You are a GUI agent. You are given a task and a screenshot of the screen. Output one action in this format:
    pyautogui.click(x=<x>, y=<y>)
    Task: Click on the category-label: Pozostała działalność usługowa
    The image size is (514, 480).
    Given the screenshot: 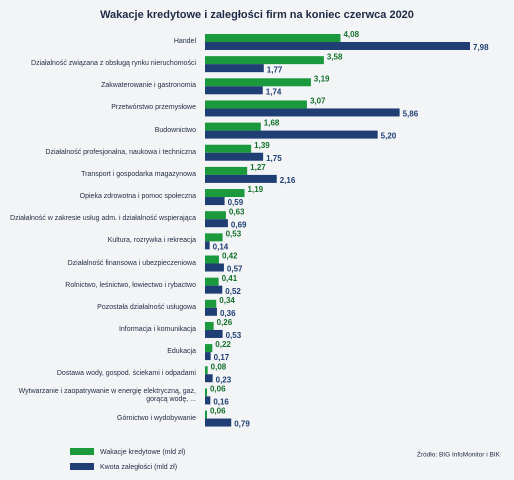 What is the action you would take?
    pyautogui.click(x=146, y=307)
    